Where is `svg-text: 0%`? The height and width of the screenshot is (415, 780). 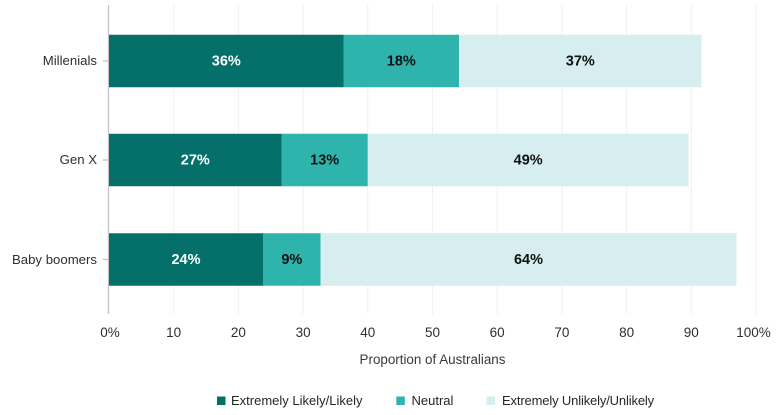
svg-text: 0% is located at coordinates (110, 332).